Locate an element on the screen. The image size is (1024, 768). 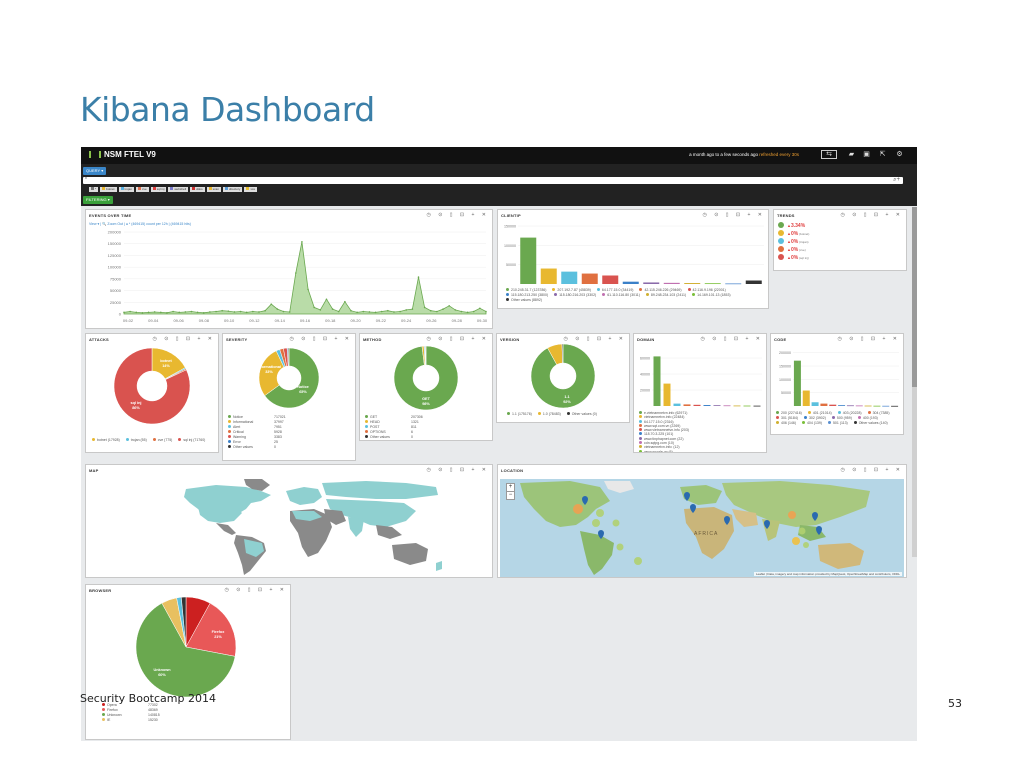
legend-item: OPTIONS 6 is located at coordinates (428, 432).